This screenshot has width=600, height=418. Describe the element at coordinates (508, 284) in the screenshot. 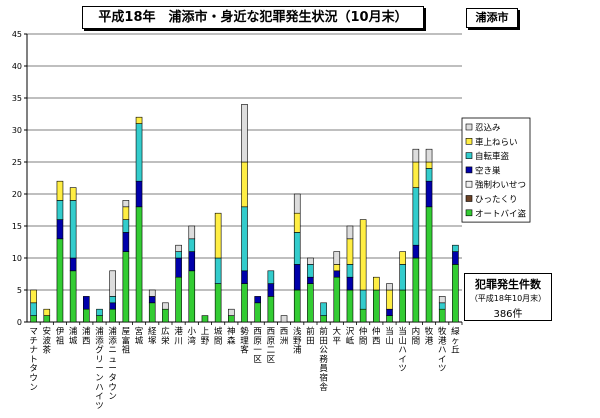

I see `total-title: 犯罪発生件数` at that location.